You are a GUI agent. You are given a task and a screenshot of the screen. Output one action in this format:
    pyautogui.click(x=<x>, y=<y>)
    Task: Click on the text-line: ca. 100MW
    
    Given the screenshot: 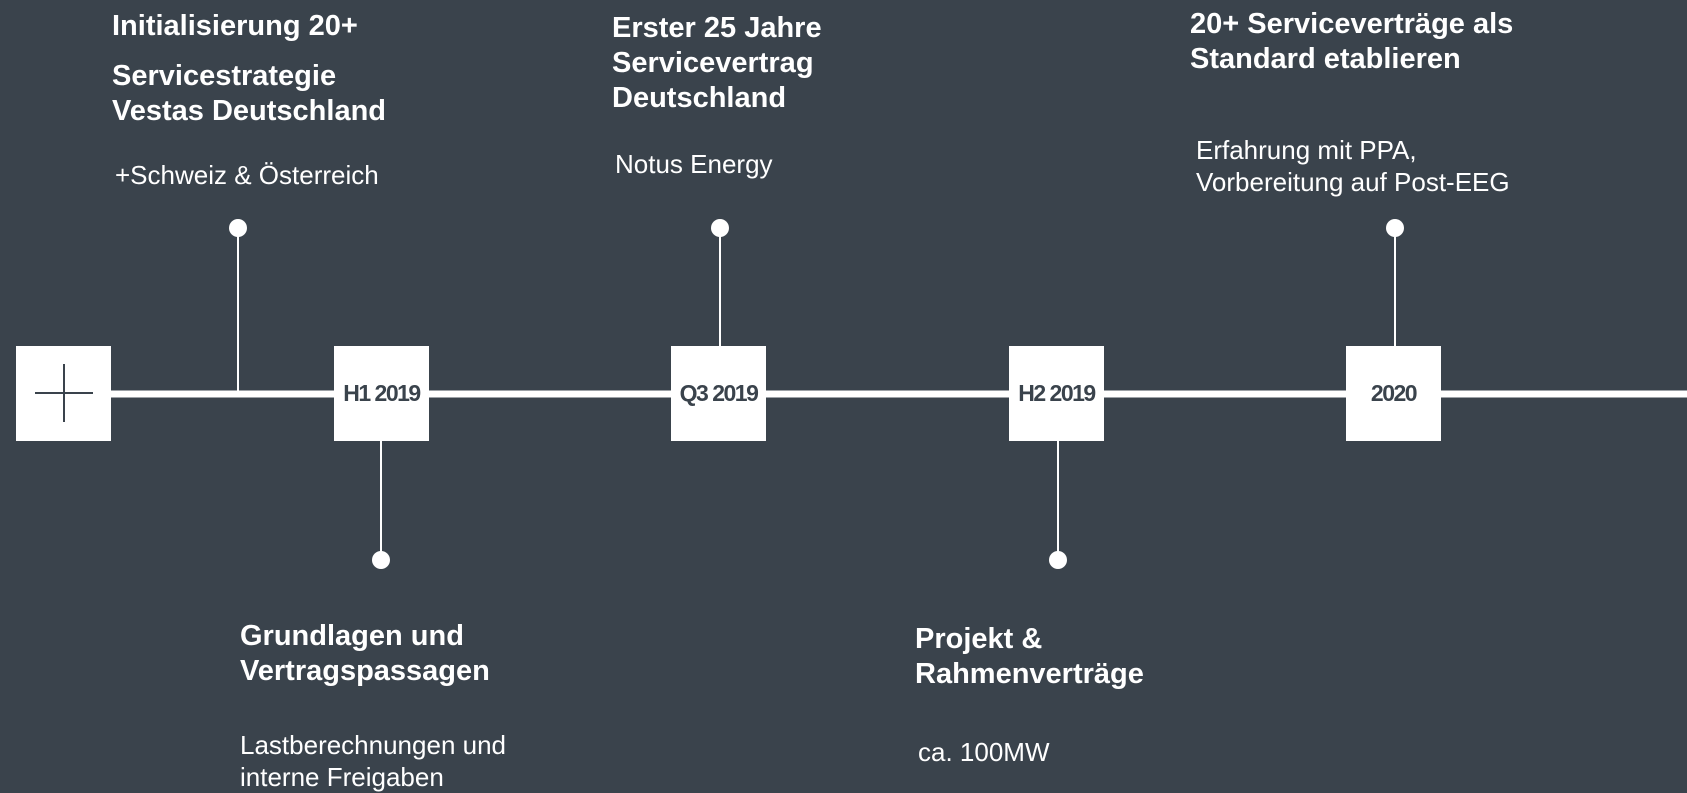 What is the action you would take?
    pyautogui.click(x=984, y=752)
    